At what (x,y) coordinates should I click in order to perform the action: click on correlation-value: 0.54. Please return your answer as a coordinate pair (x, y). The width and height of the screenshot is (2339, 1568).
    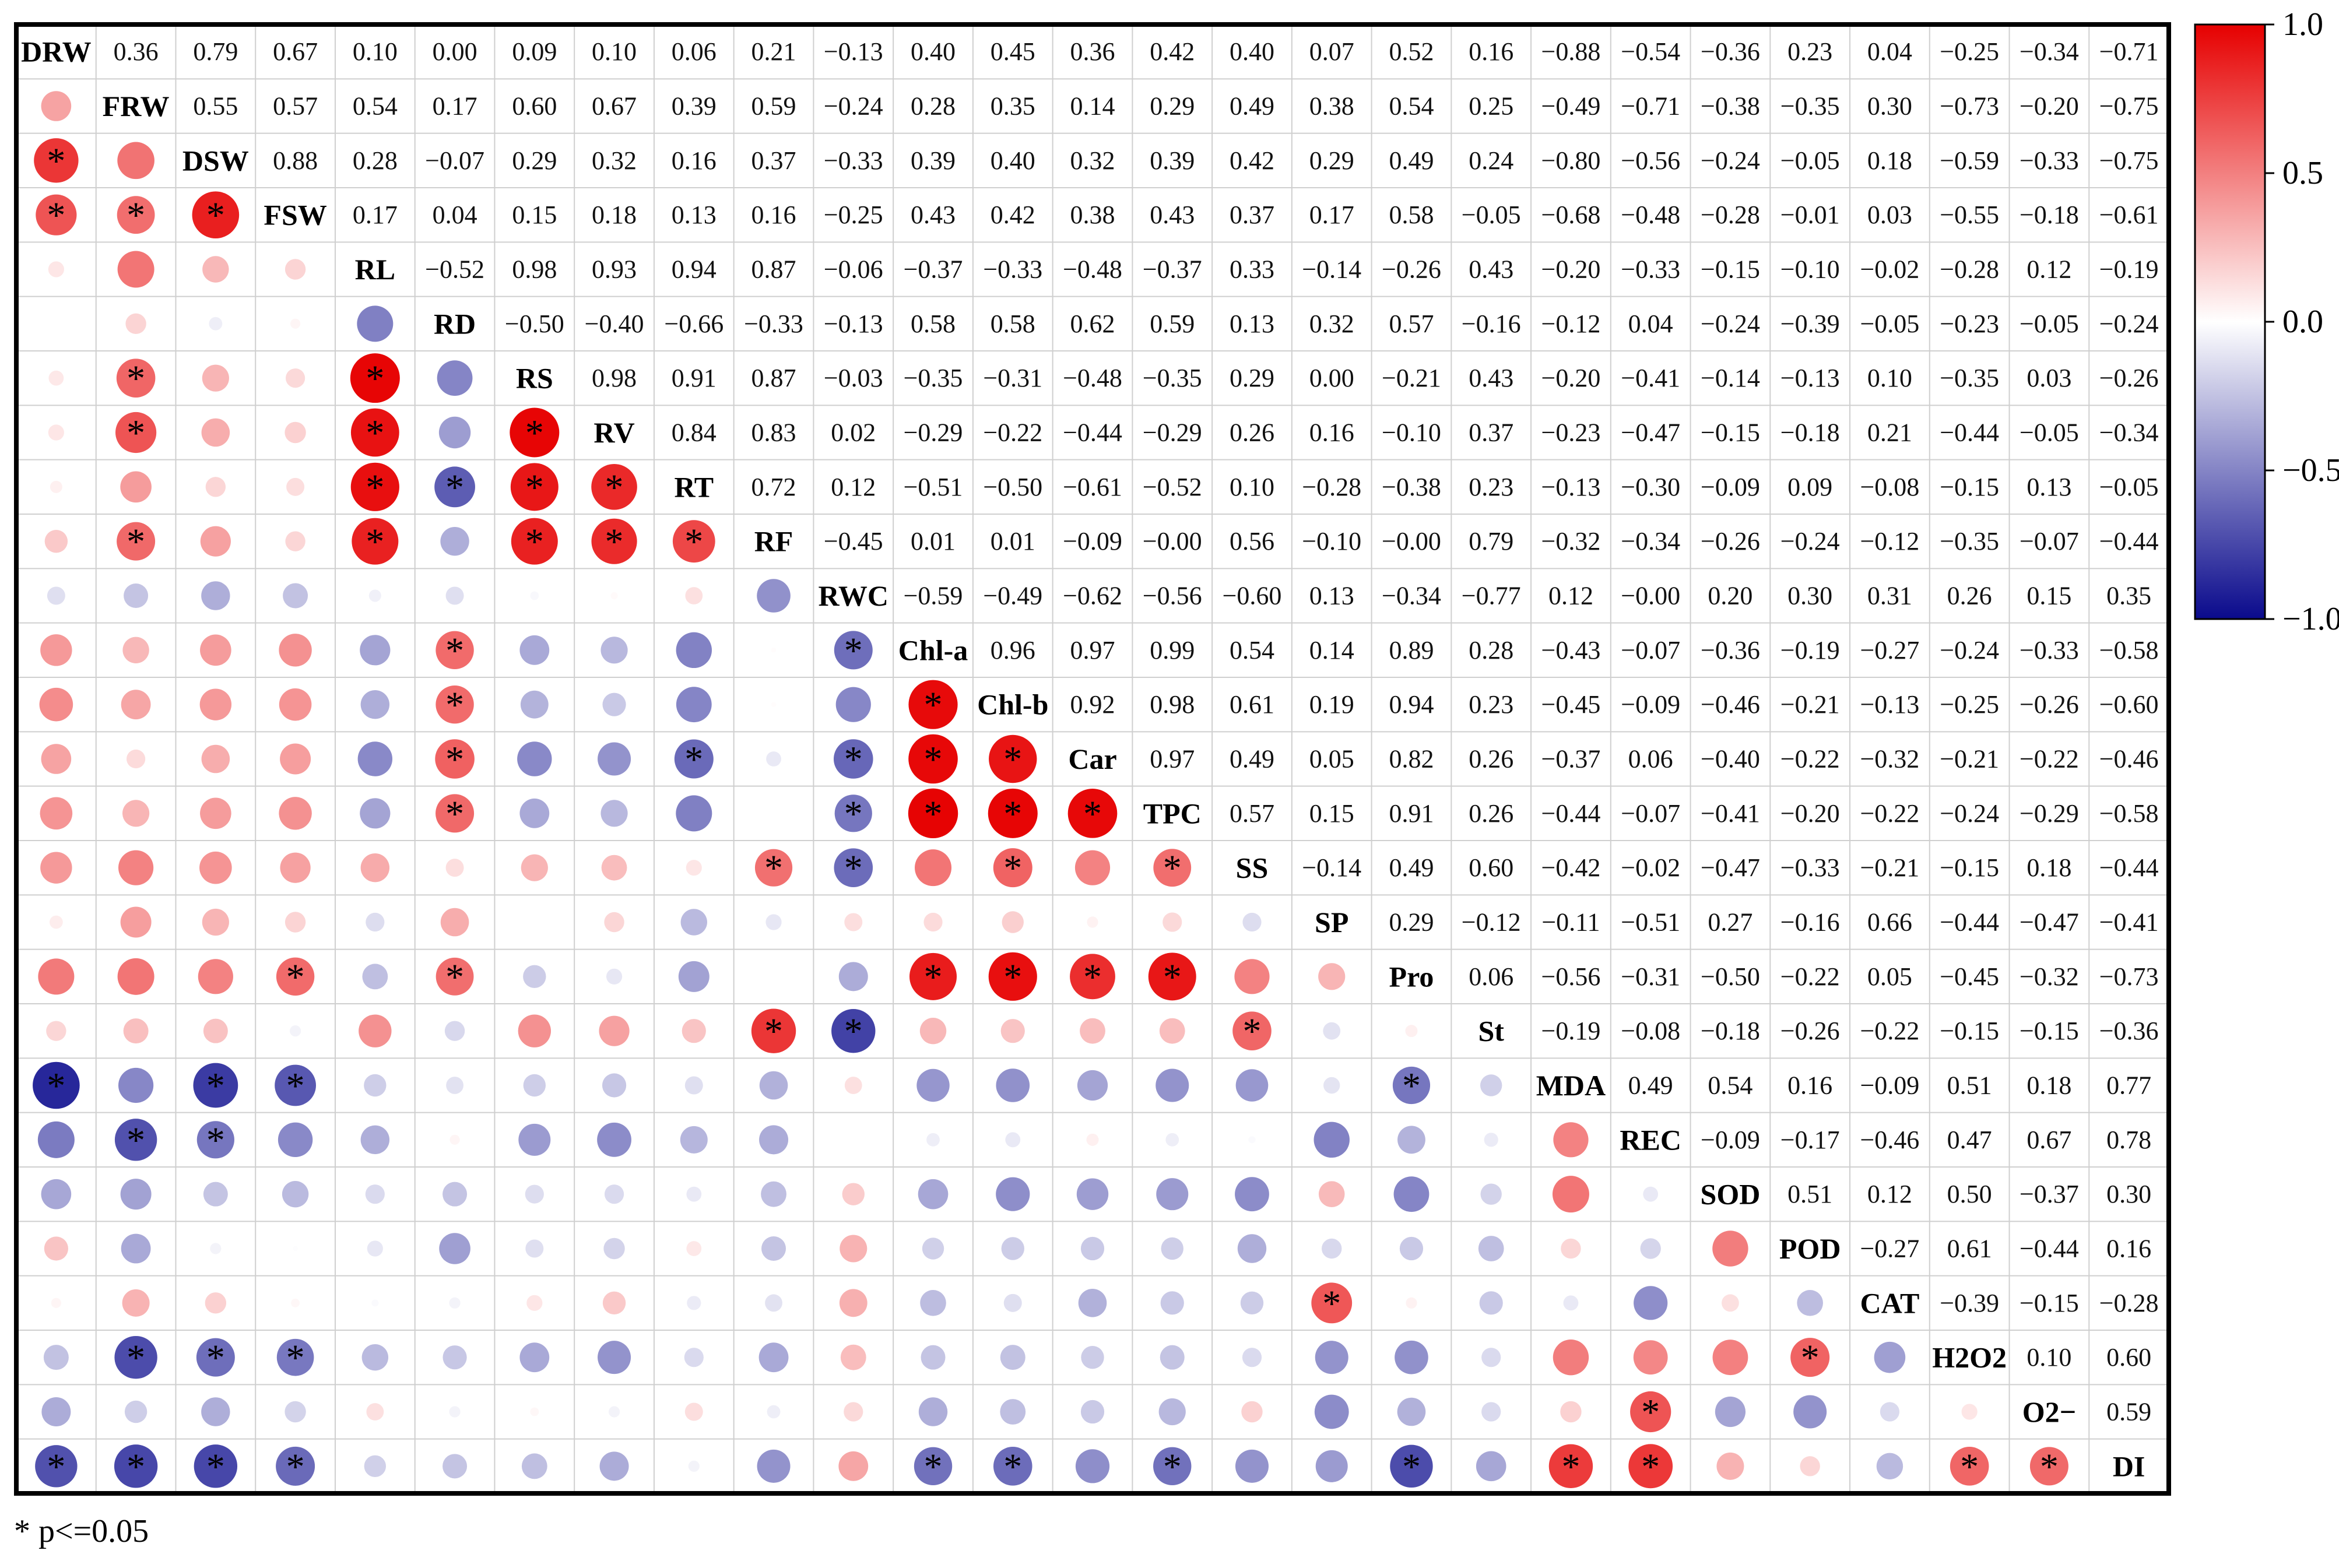
    Looking at the image, I should click on (1252, 650).